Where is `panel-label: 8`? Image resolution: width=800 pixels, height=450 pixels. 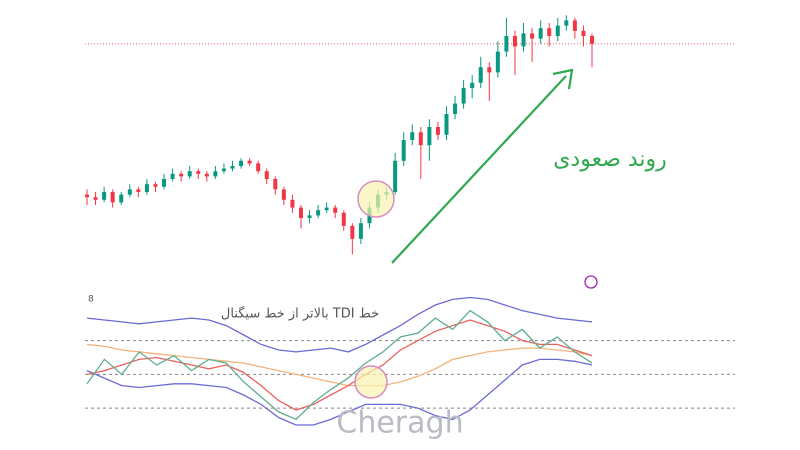
panel-label: 8 is located at coordinates (91, 300).